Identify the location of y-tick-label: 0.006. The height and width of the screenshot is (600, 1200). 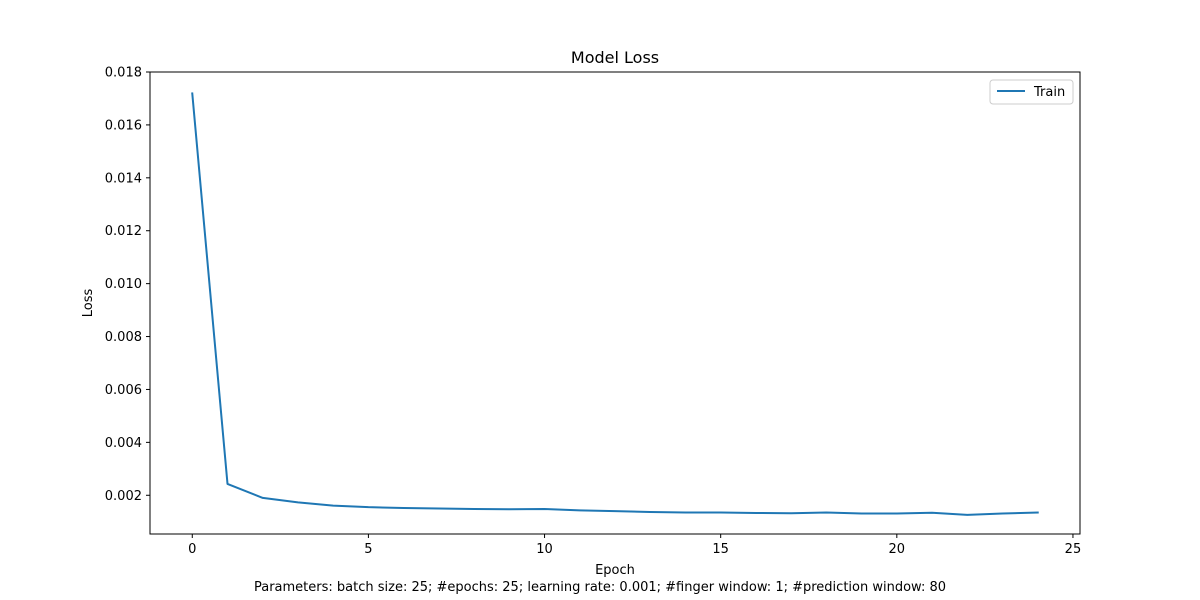
(123, 390).